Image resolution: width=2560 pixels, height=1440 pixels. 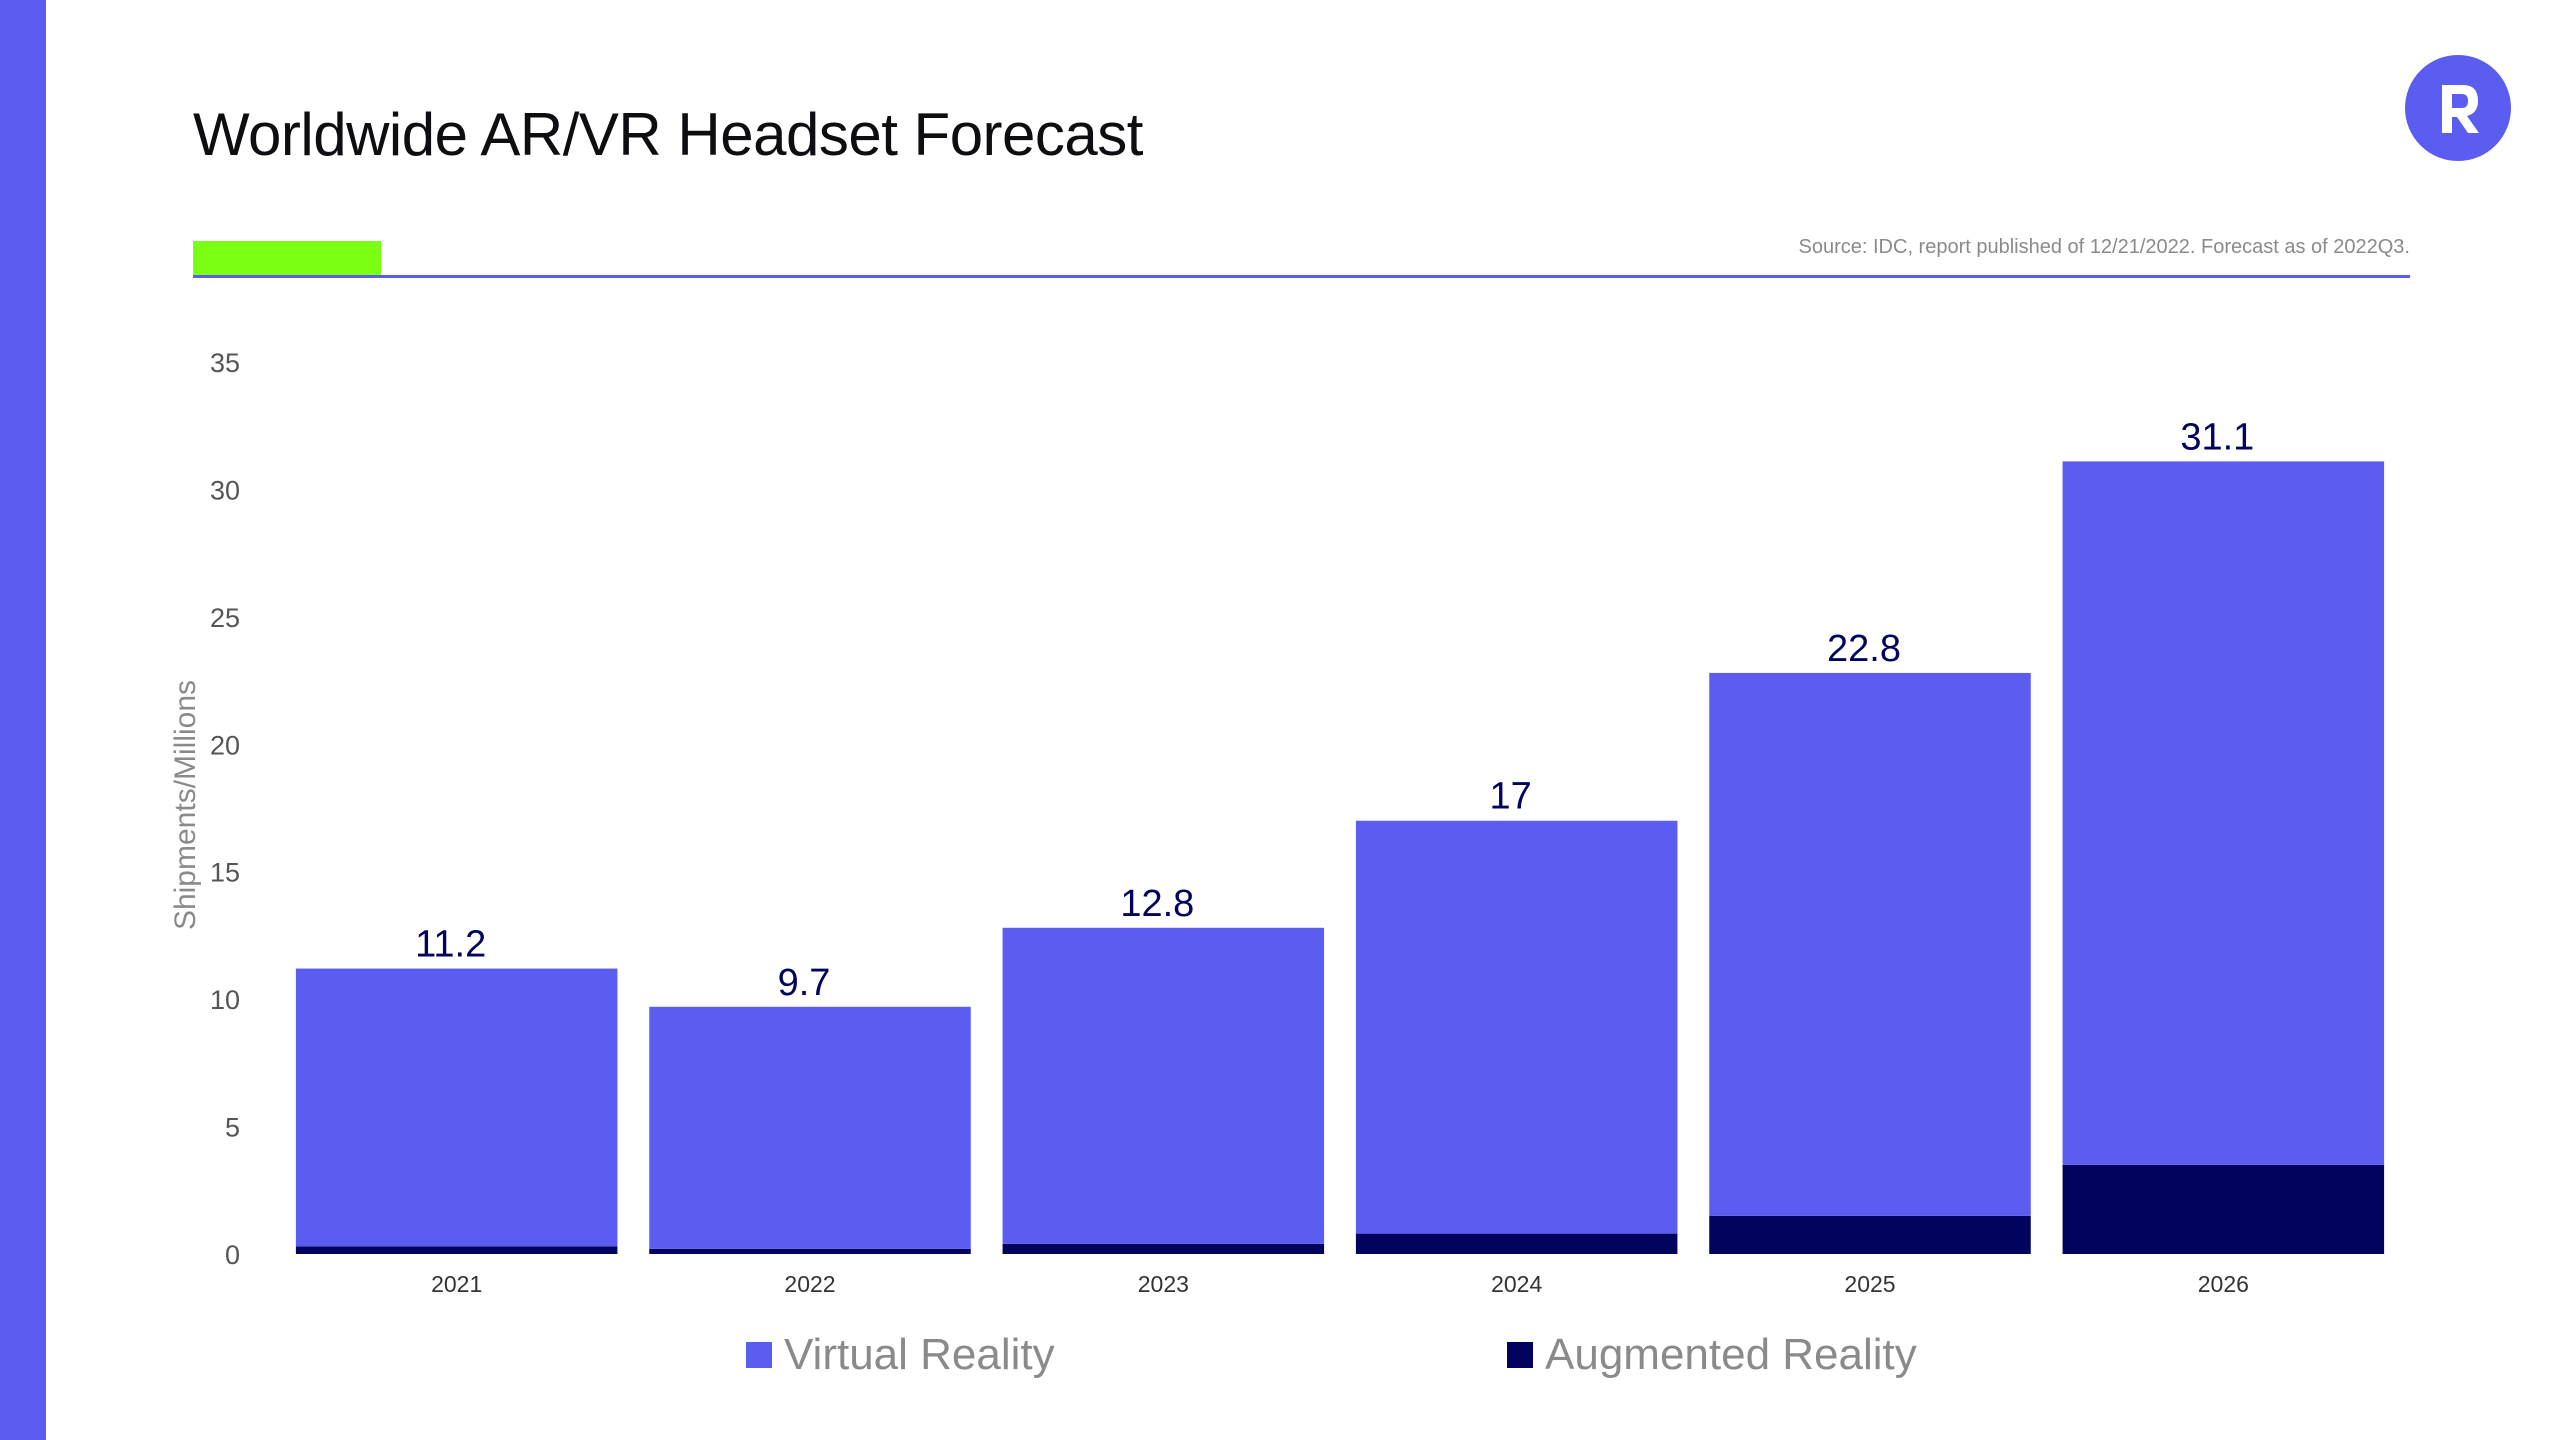 What do you see at coordinates (809, 1284) in the screenshot?
I see `x-tick-label: 2022` at bounding box center [809, 1284].